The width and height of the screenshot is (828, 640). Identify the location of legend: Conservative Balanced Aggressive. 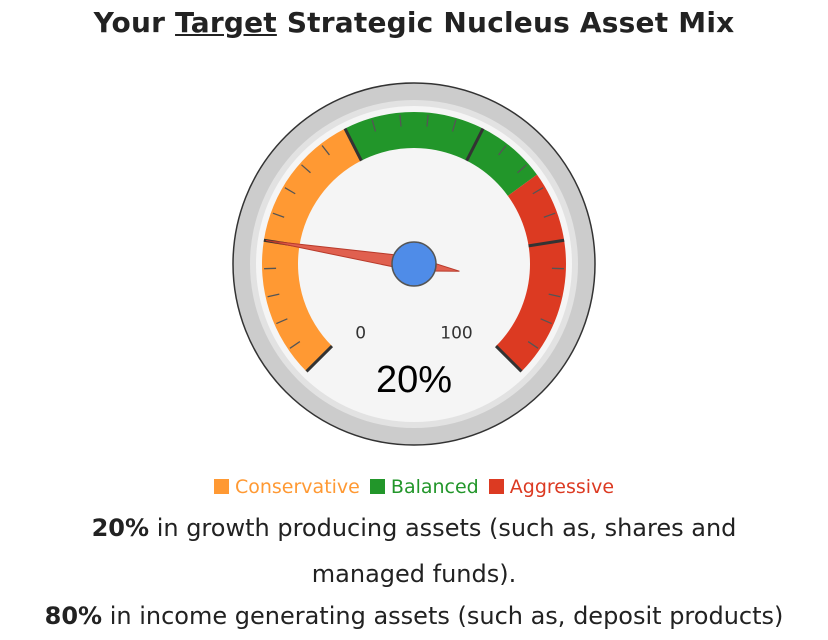
(414, 487).